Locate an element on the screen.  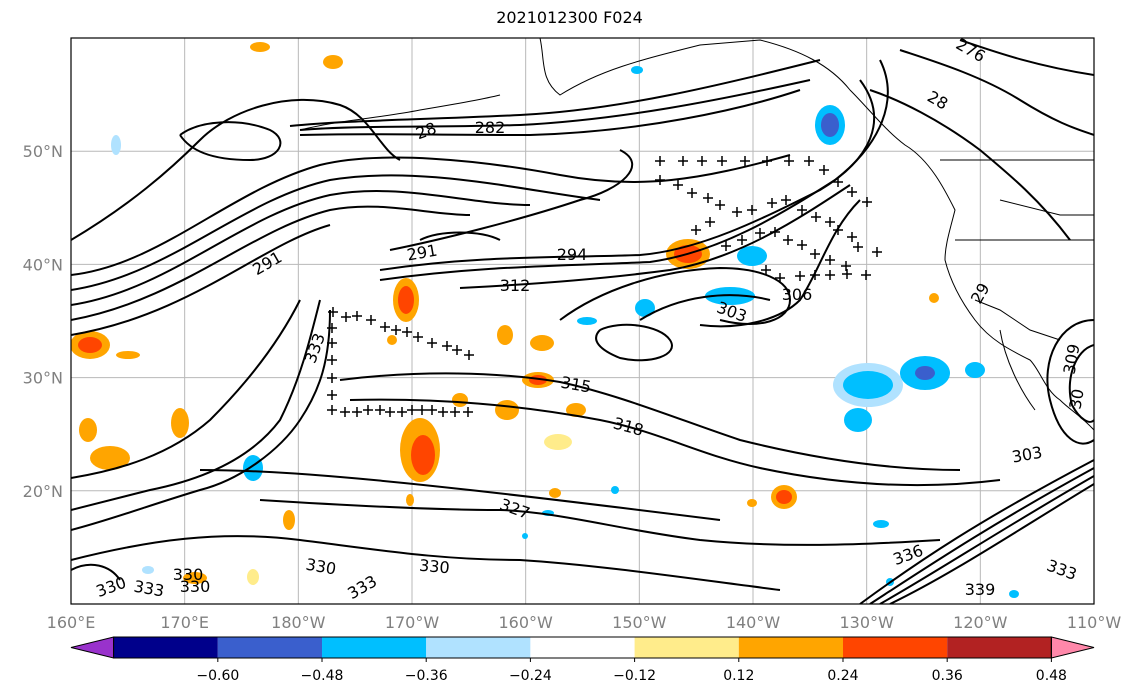
colorbar-tick-label: −0.24 is located at coordinates (530, 676).